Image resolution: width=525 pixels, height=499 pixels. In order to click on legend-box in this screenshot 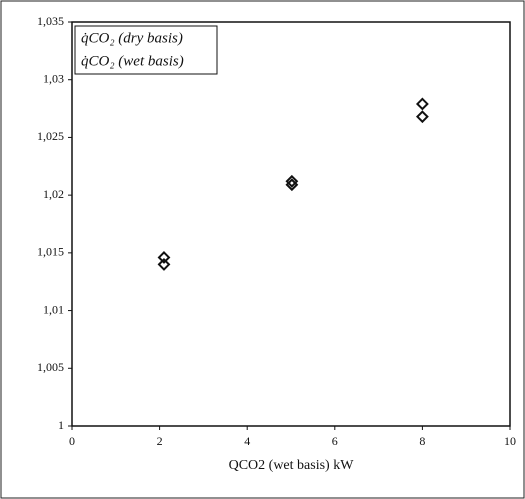, I will do `click(146, 50)`.